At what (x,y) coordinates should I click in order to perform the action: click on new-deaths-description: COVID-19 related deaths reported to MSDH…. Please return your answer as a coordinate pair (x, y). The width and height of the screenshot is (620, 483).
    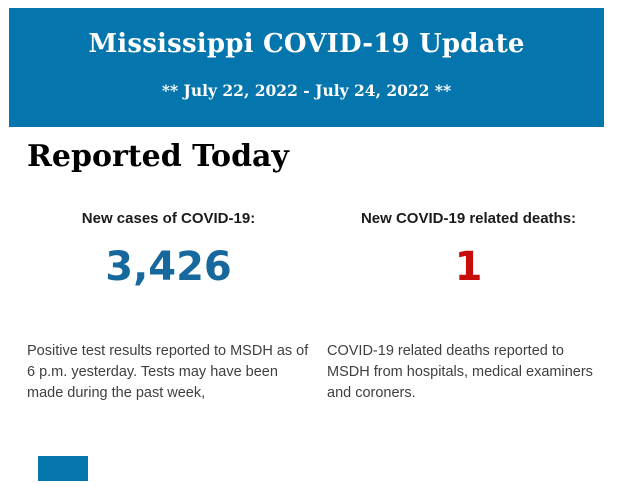
    Looking at the image, I should click on (460, 372).